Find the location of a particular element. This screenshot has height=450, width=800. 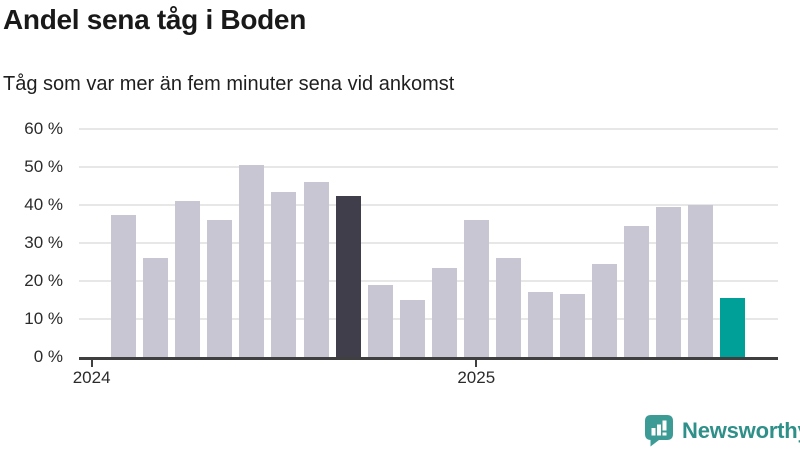

y-tick-label: 40 % is located at coordinates (43, 204).